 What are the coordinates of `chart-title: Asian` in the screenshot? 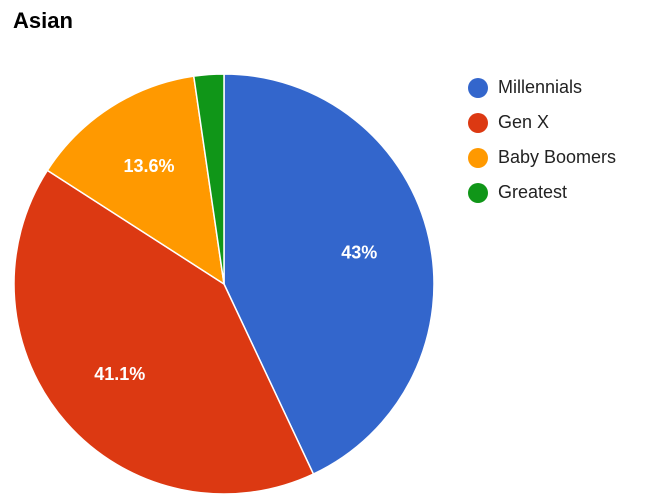 It's located at (43, 20).